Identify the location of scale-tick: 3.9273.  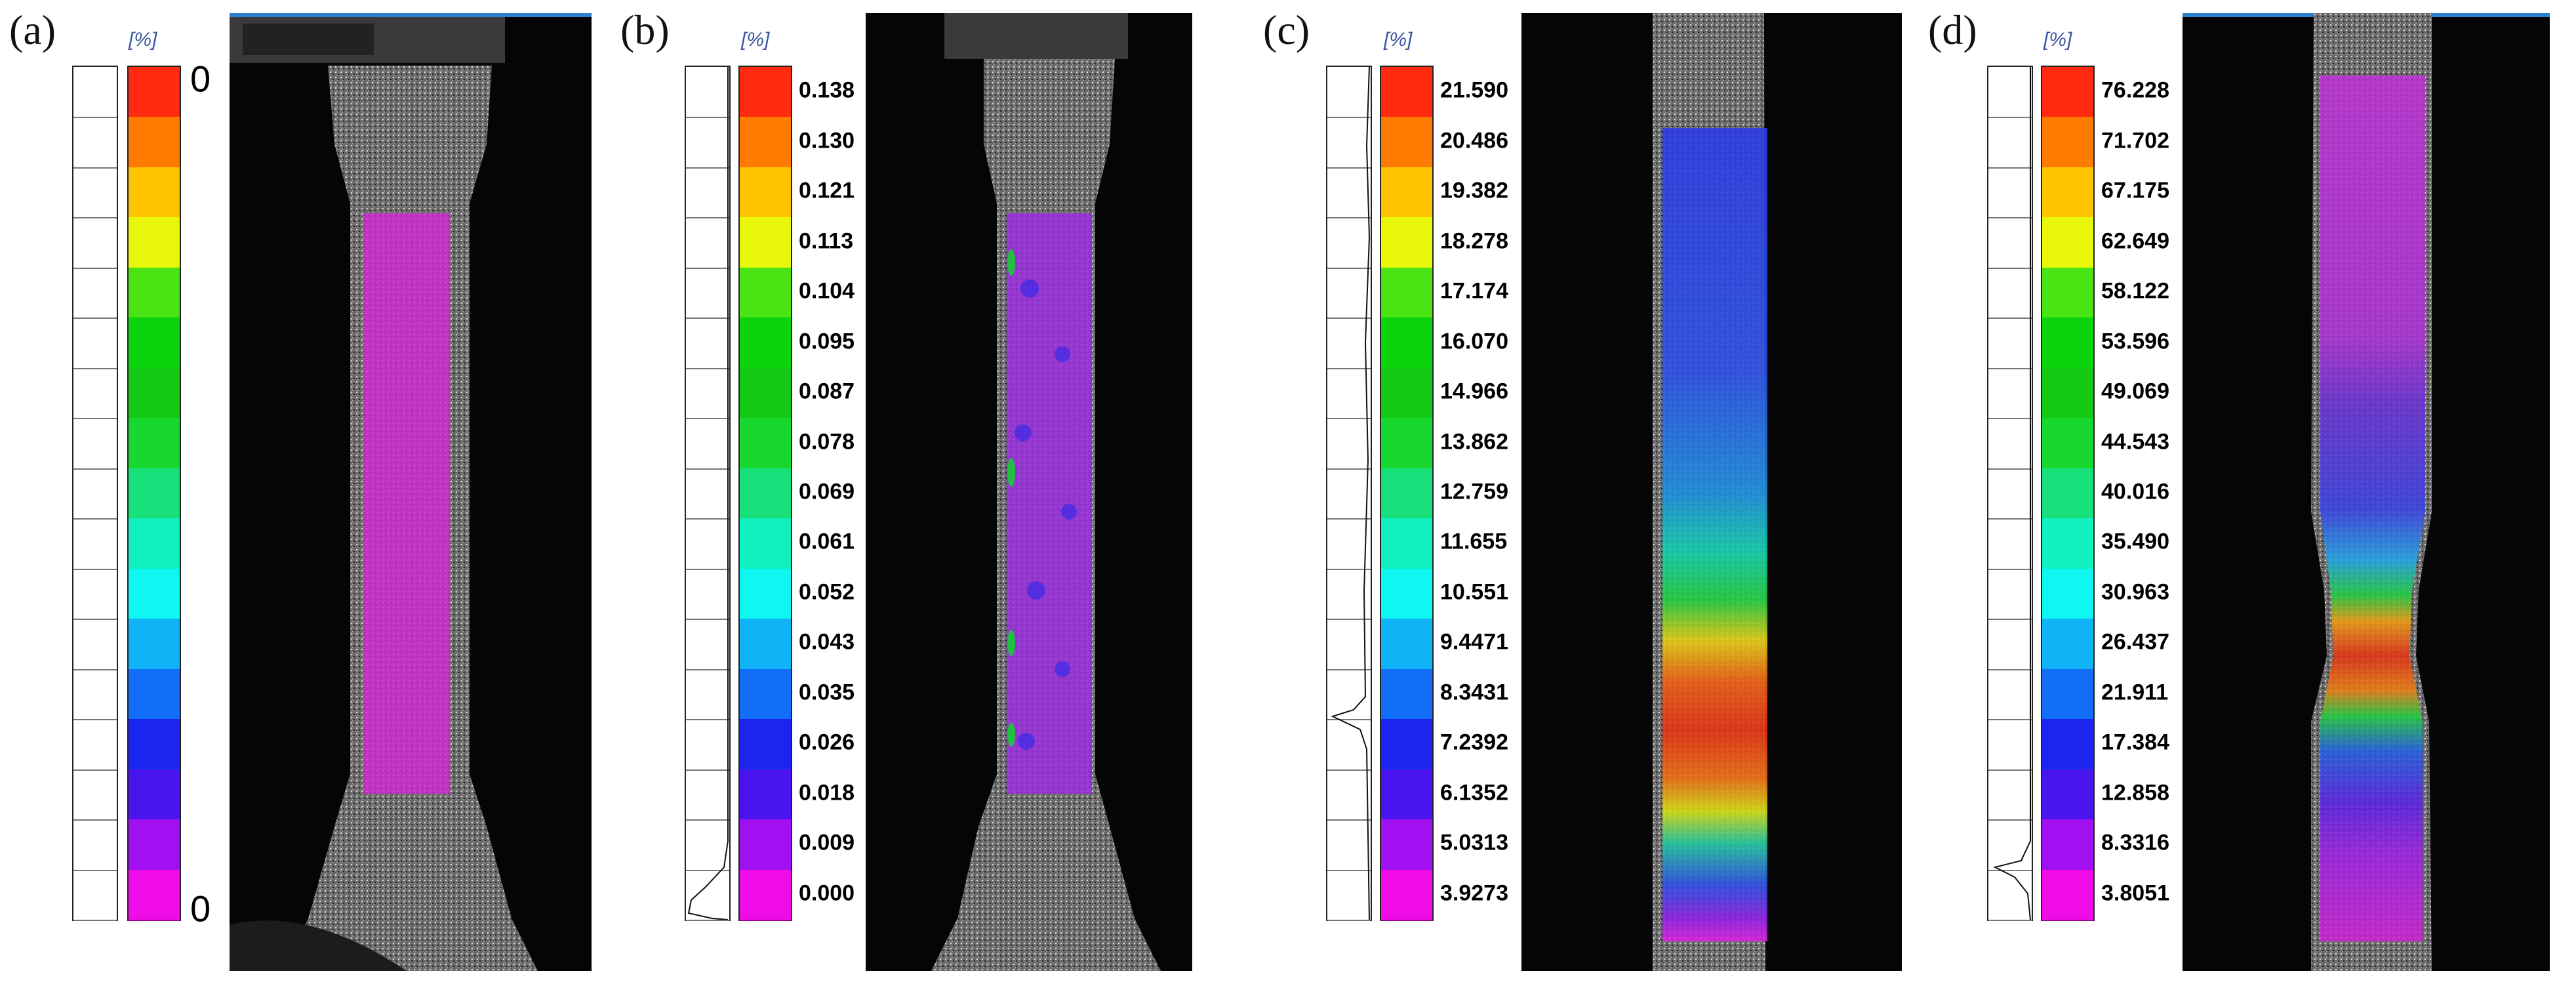
(1474, 893).